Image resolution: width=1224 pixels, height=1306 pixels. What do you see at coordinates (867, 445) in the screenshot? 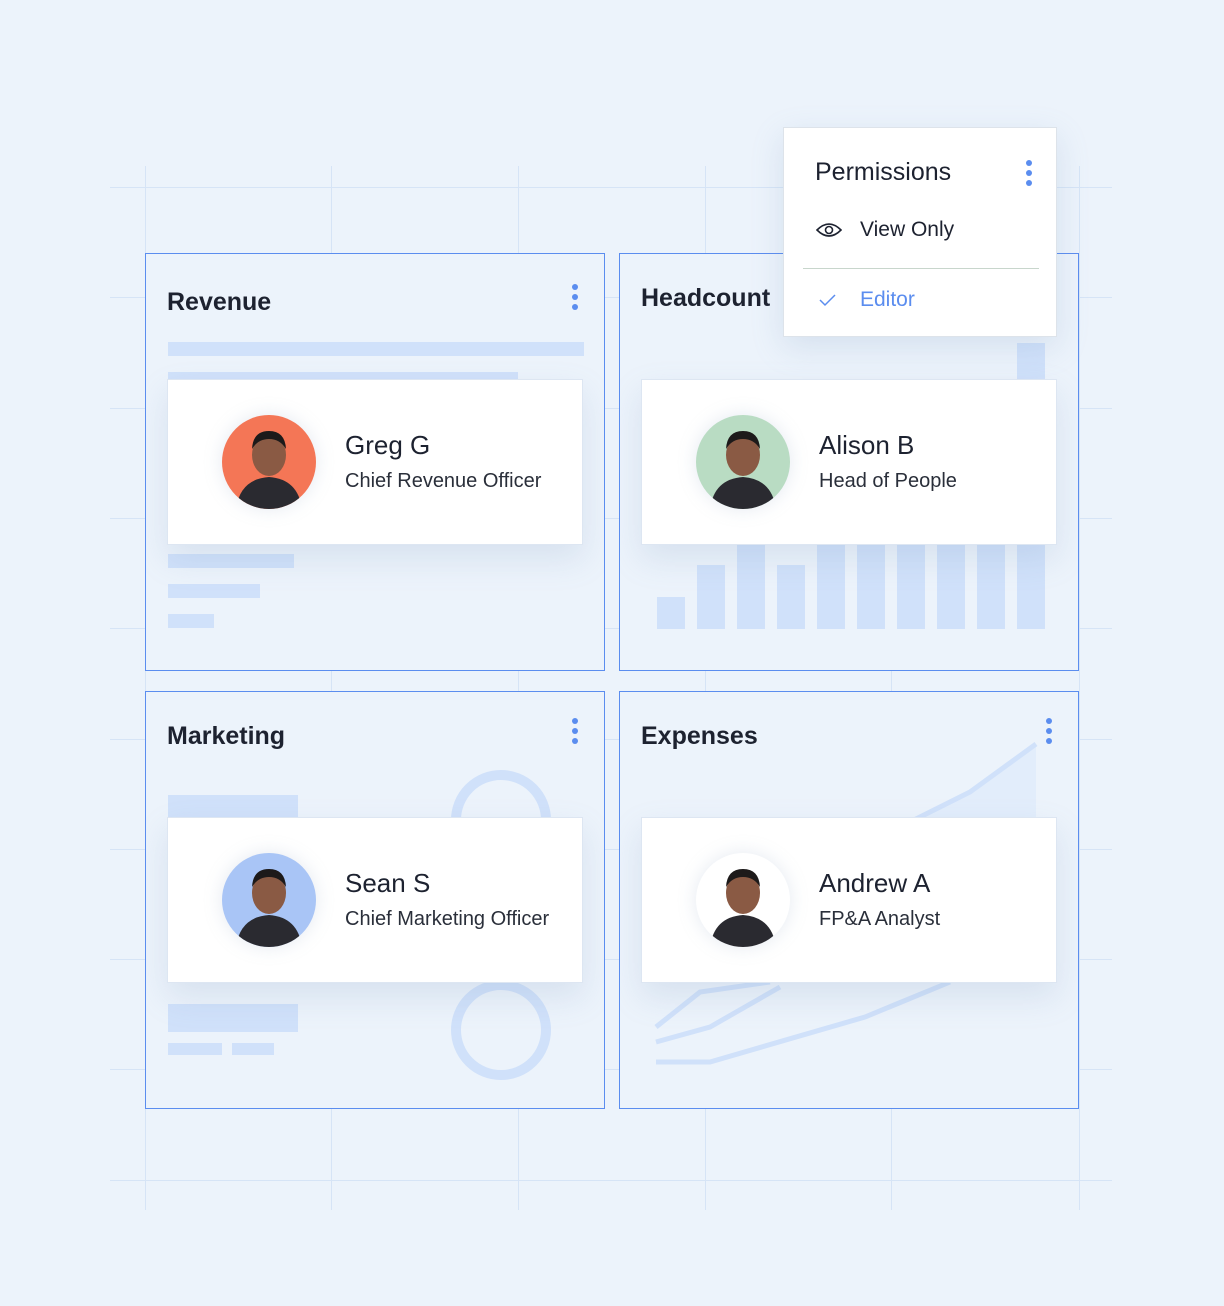
I see `person-name: Alison B` at bounding box center [867, 445].